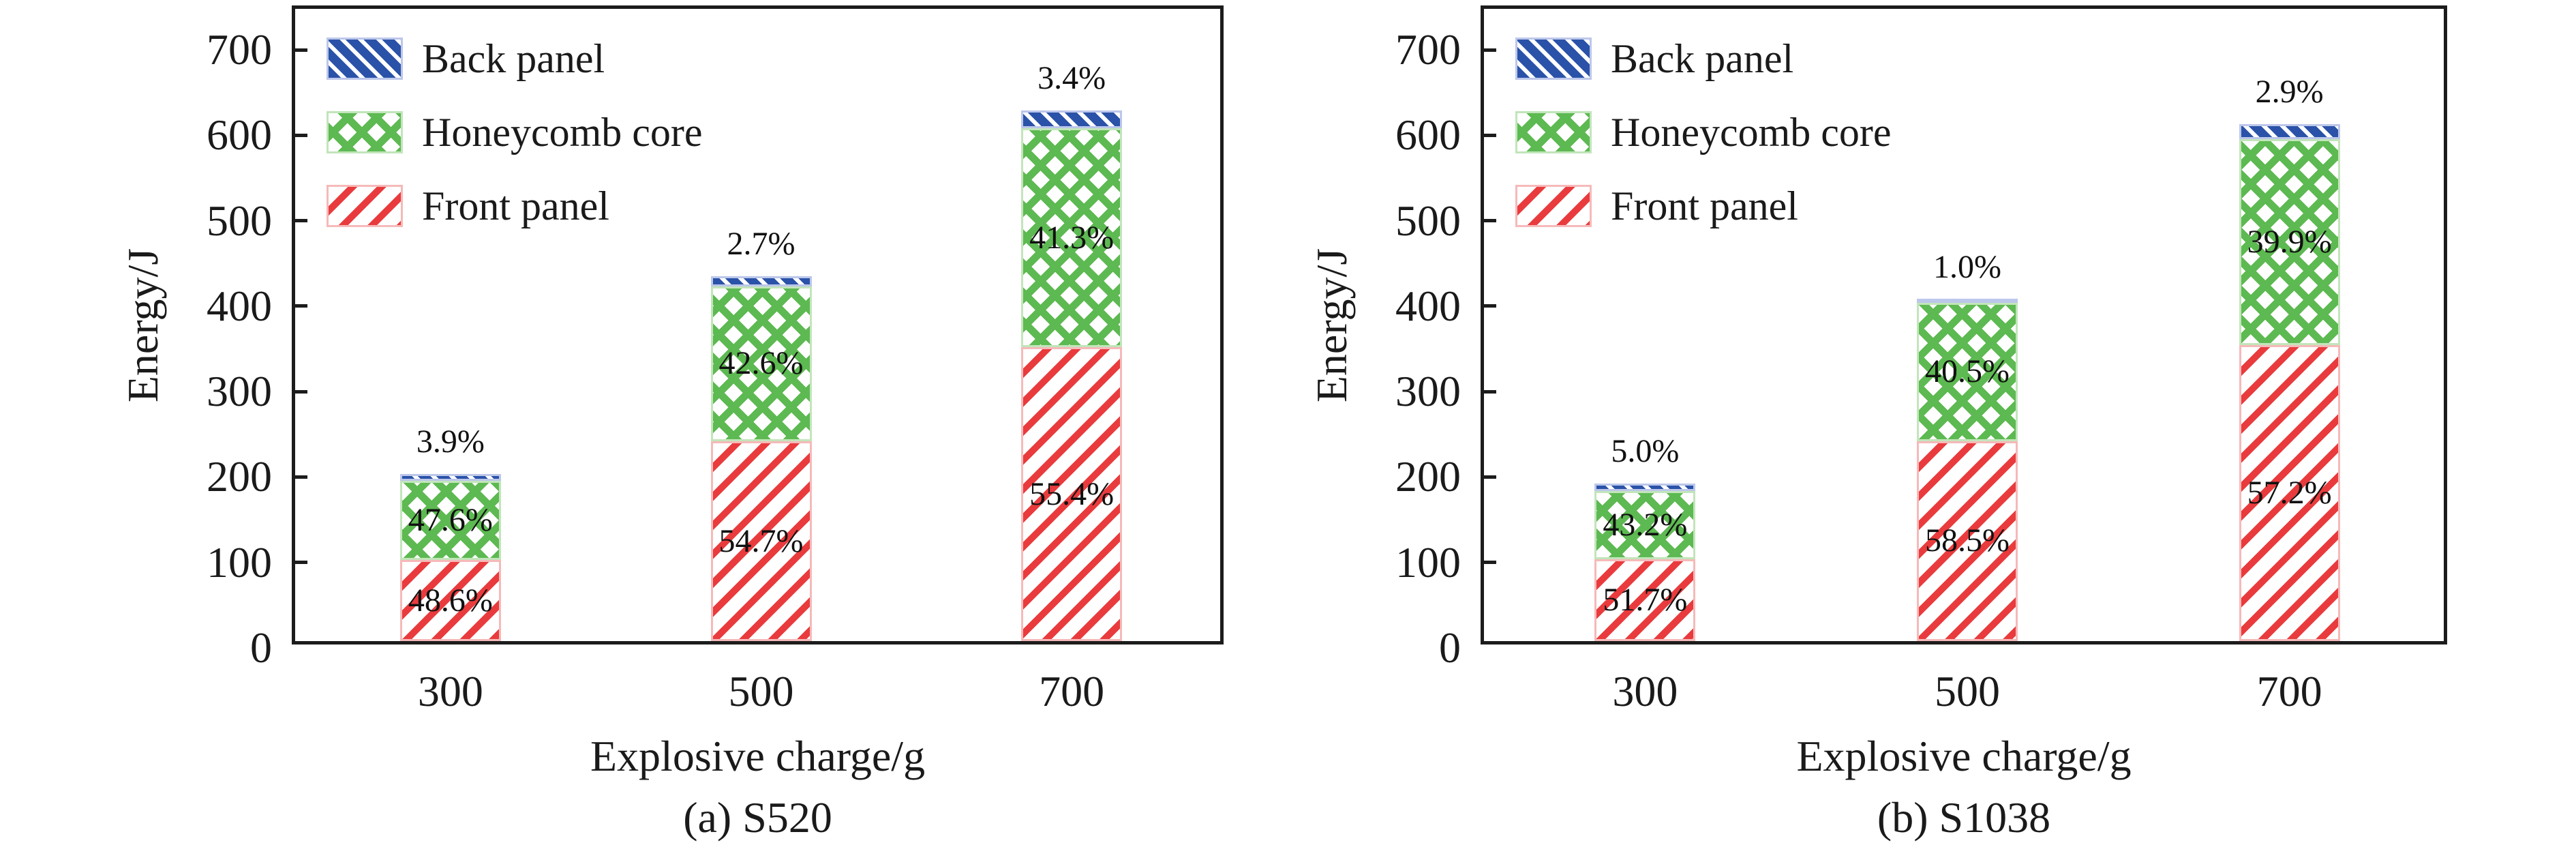 This screenshot has height=845, width=2576. I want to click on segment-percent-label: 3.9%, so click(450, 442).